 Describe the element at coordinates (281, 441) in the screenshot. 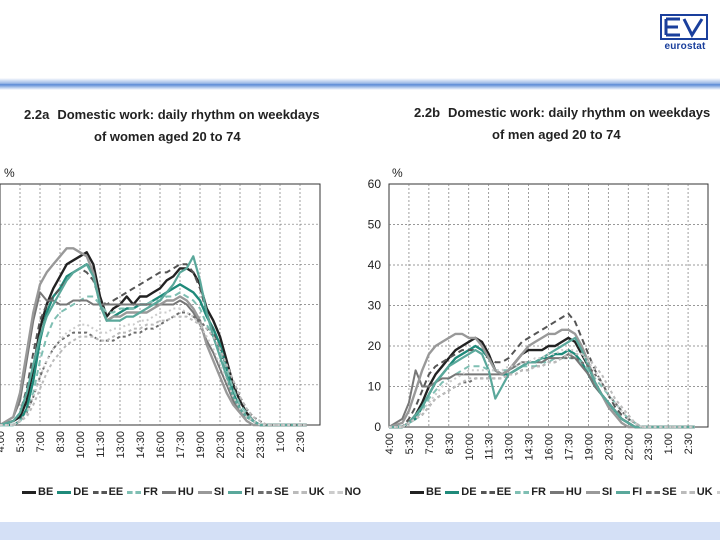

I see `chart-a-x-tick-label: 1:00` at that location.